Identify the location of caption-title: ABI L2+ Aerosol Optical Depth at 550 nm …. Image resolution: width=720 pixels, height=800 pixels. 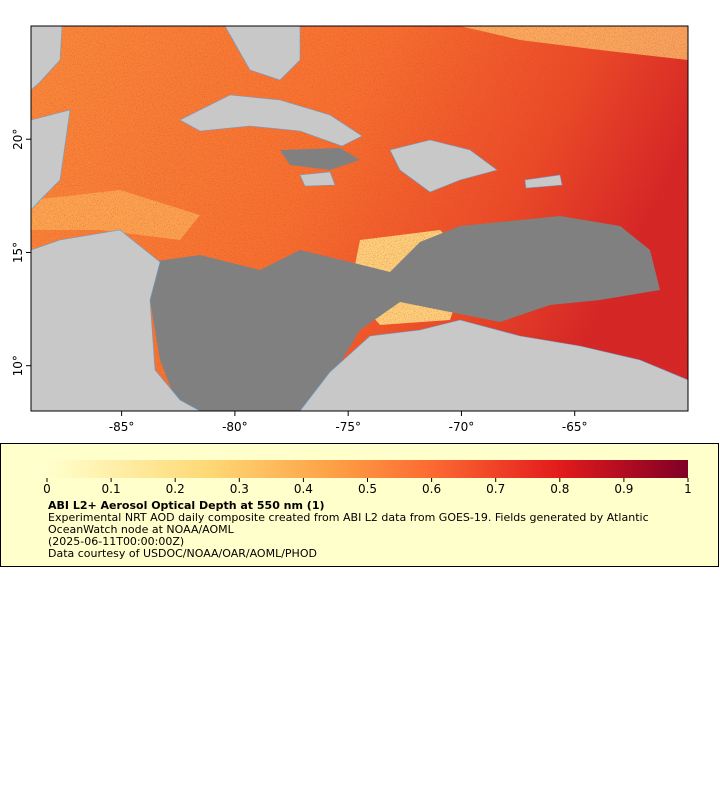
(186, 505).